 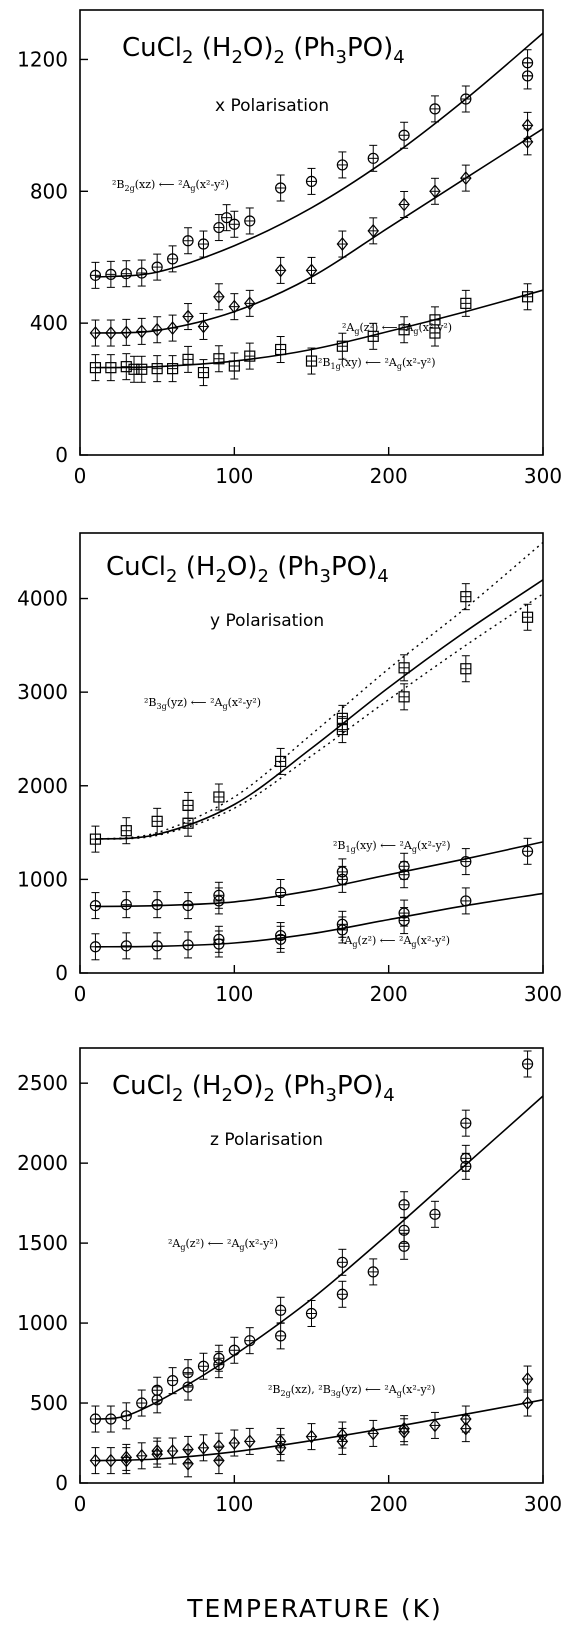 What do you see at coordinates (223, 1244) in the screenshot?
I see `series-label-ag-z2: ²Ag(z²) ⟵ ²Ag(x²-y²)` at bounding box center [223, 1244].